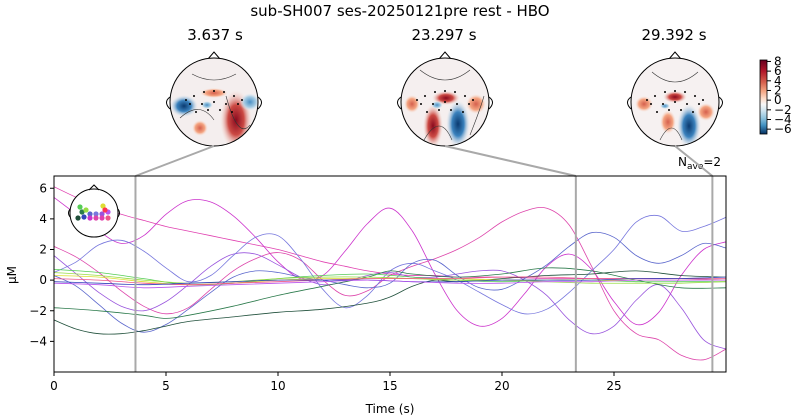 The height and width of the screenshot is (420, 800). What do you see at coordinates (166, 386) in the screenshot?
I see `x-tick-label: 5` at bounding box center [166, 386].